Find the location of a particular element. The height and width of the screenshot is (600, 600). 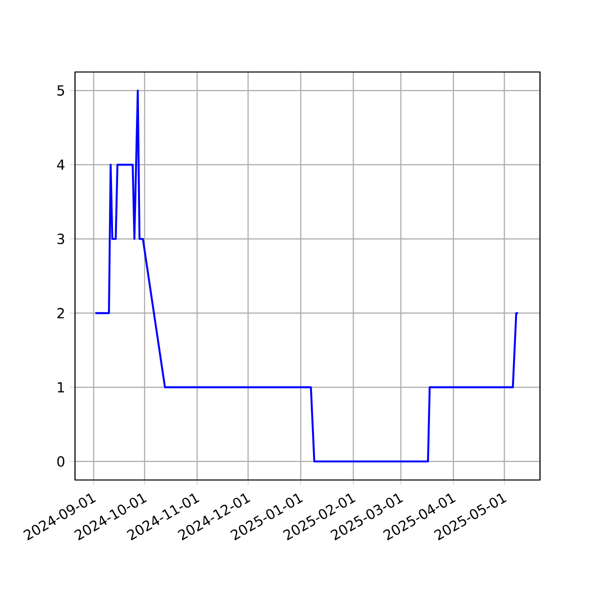

y-tick-label: 2 is located at coordinates (60, 313).